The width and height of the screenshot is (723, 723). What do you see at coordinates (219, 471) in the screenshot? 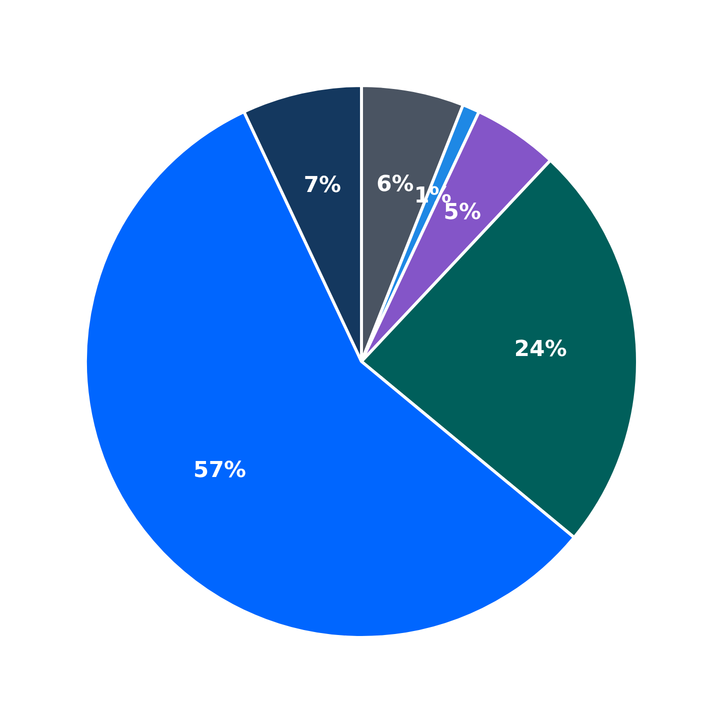
I see `data-label: 57%` at bounding box center [219, 471].